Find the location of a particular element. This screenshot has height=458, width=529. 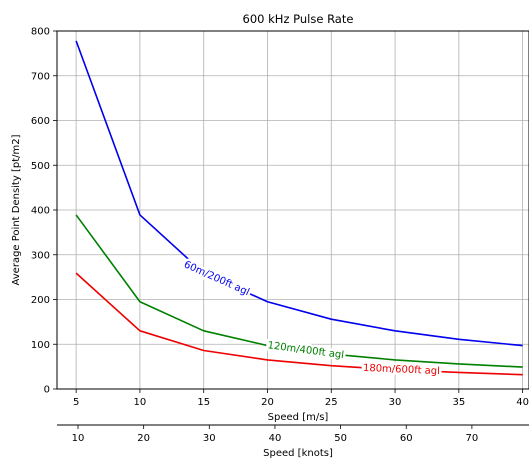

secondary-x-tick-label: 40 is located at coordinates (275, 438).